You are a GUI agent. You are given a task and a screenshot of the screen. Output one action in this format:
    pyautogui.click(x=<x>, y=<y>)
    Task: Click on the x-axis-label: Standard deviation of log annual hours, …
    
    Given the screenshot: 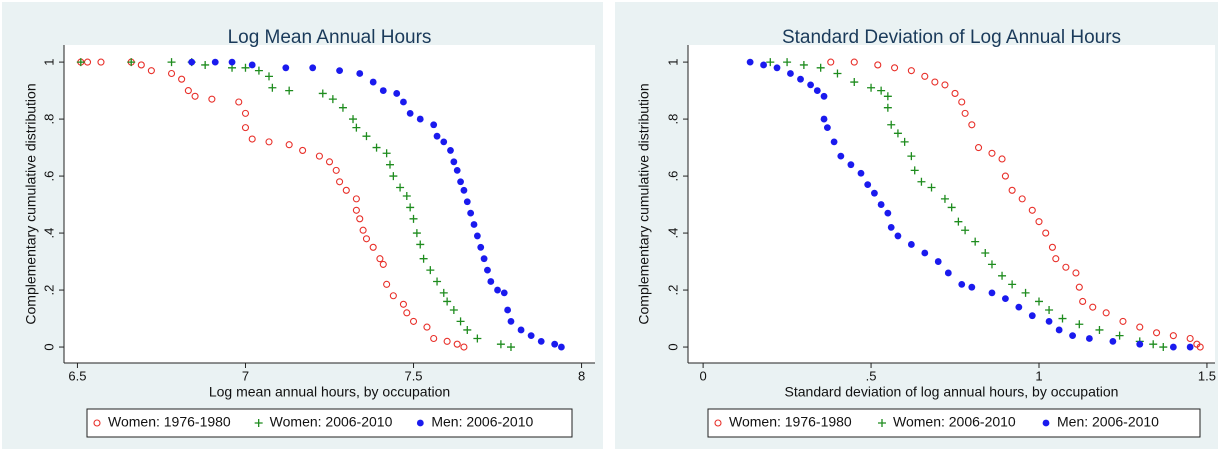 What is the action you would take?
    pyautogui.click(x=952, y=392)
    